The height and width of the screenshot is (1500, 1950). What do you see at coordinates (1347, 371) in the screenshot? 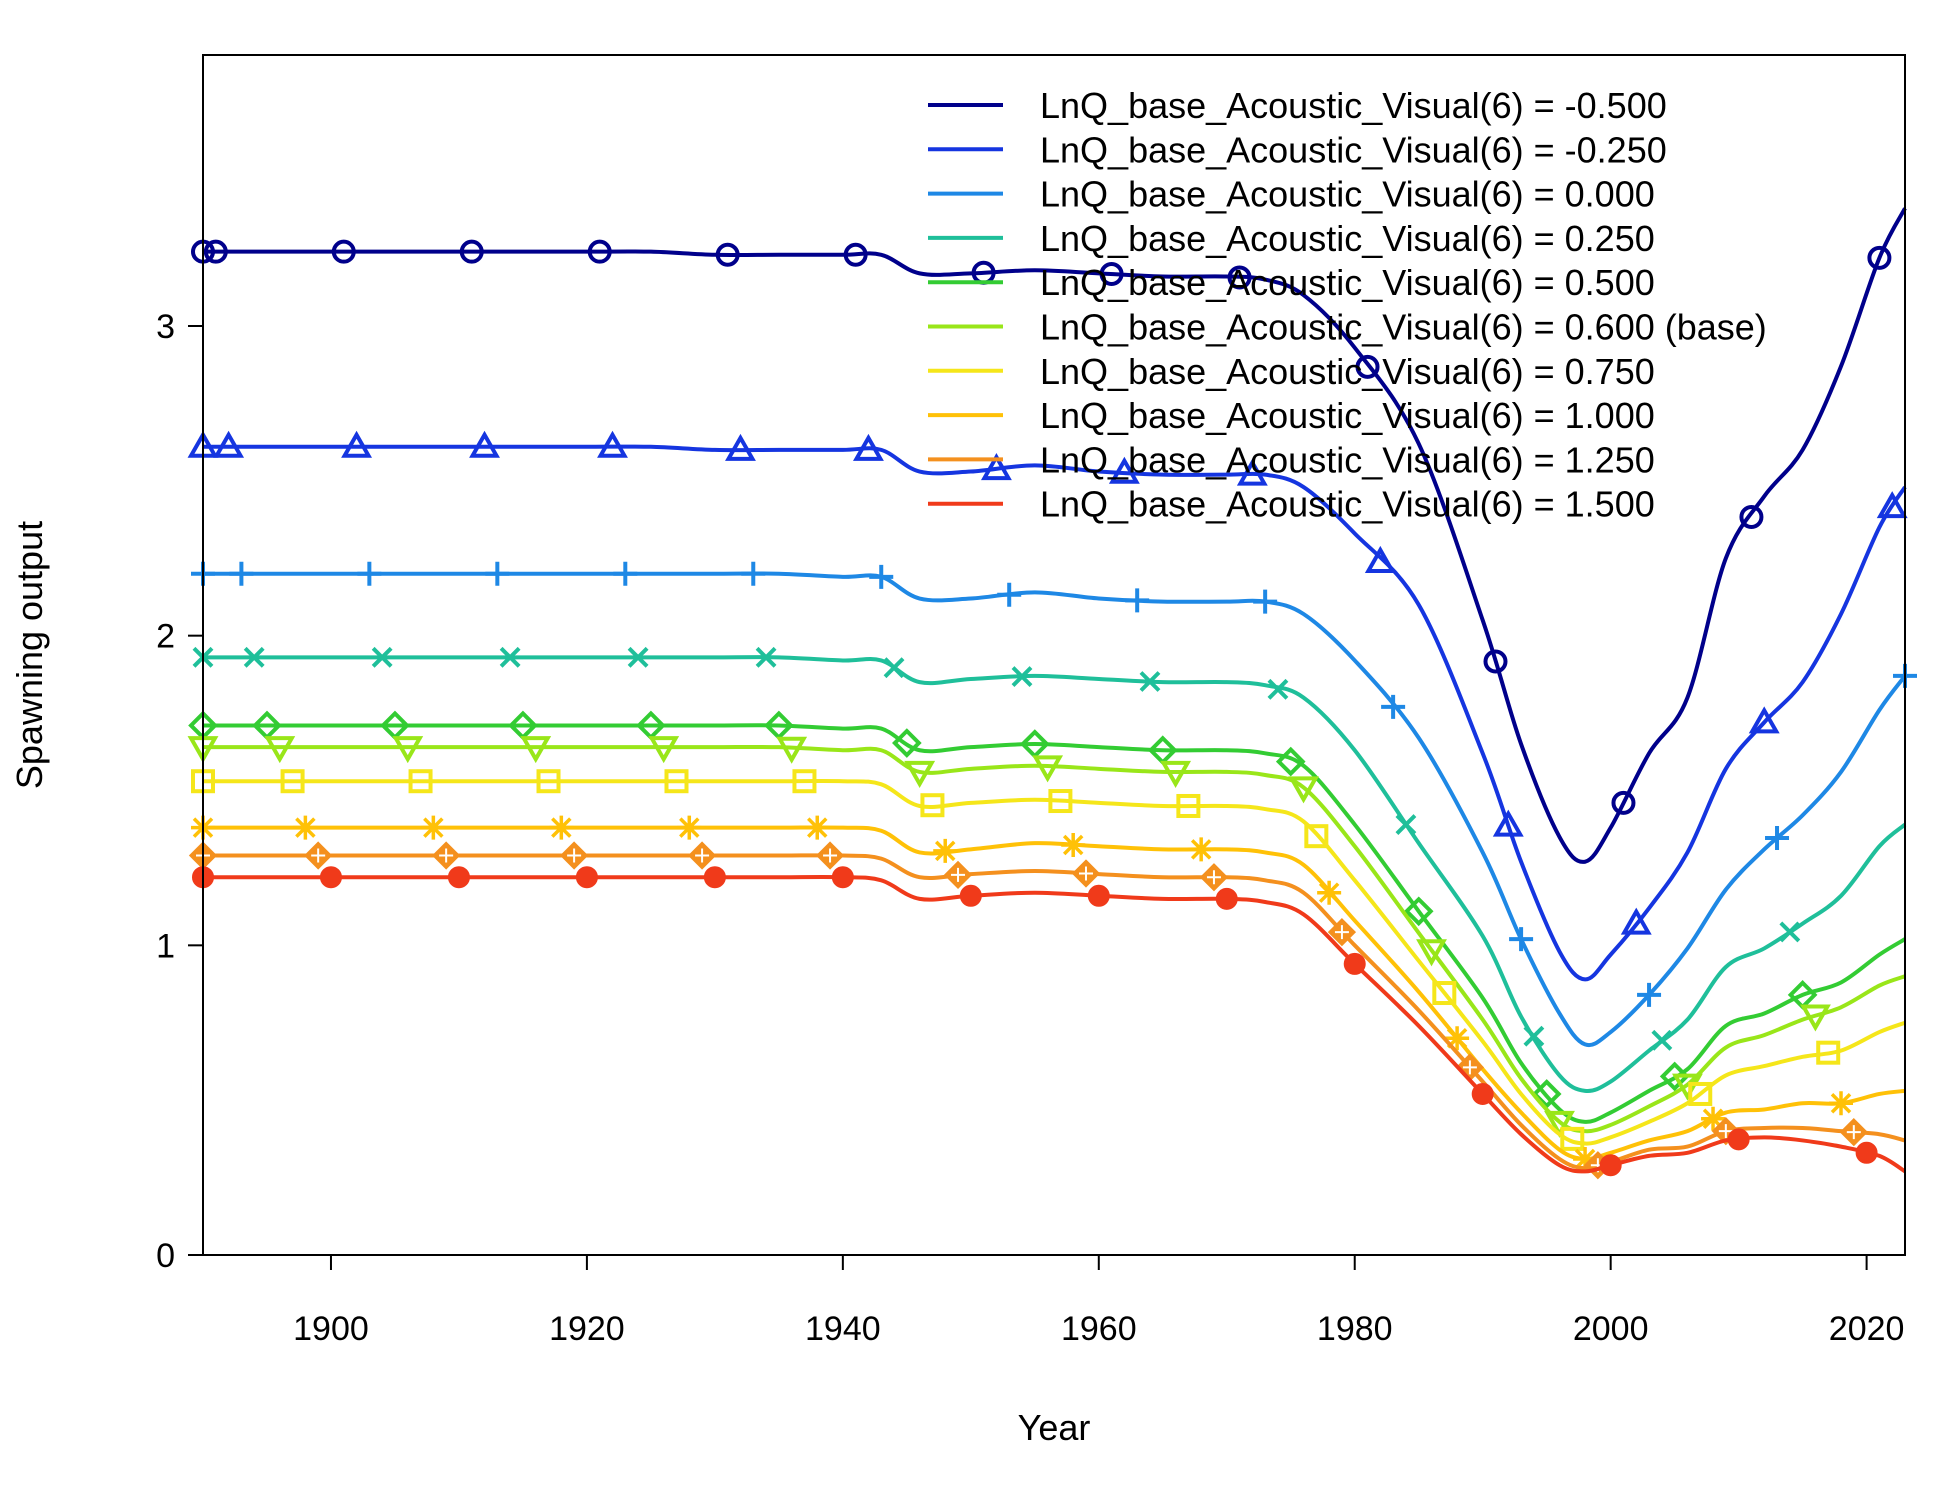
I see `legend-label: LnQ_base_Acoustic_Visual(6) = 0.750` at bounding box center [1347, 371].